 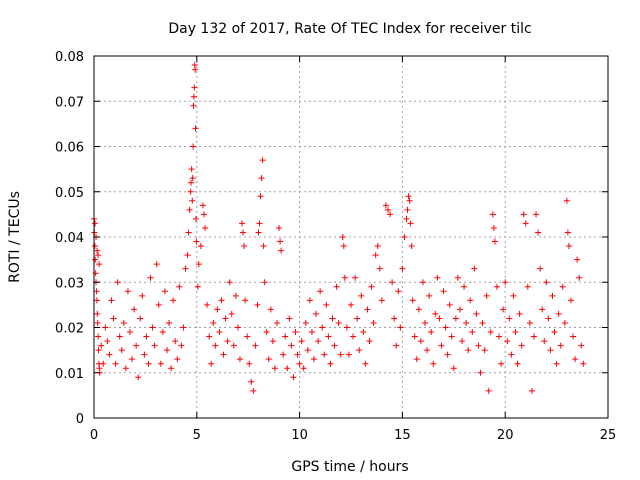 What do you see at coordinates (69, 374) in the screenshot?
I see `y-tick-label: 0.01` at bounding box center [69, 374].